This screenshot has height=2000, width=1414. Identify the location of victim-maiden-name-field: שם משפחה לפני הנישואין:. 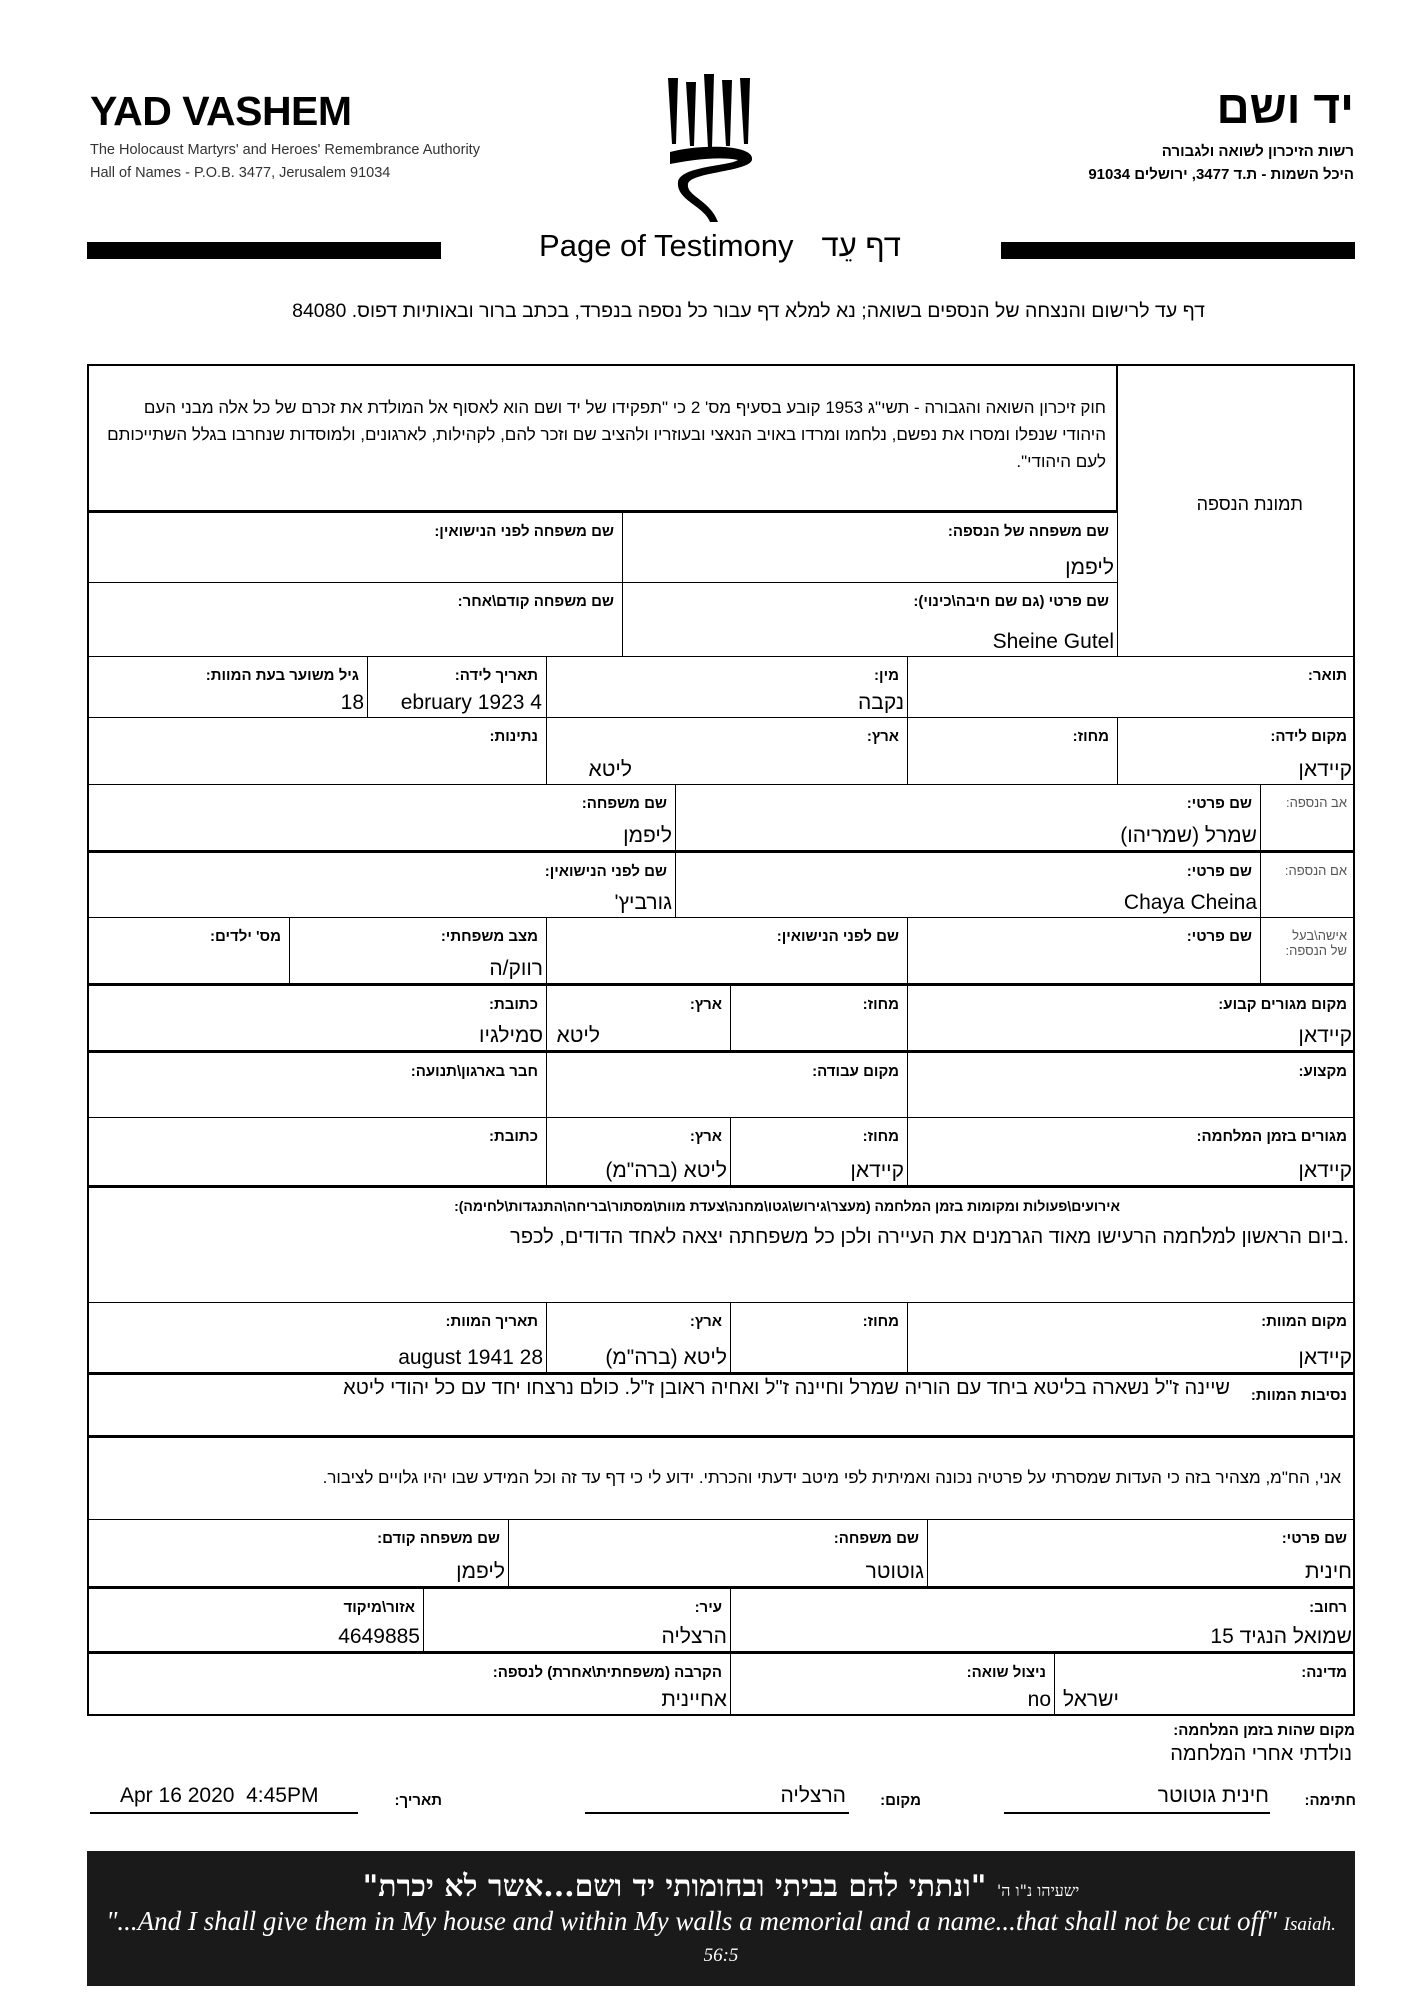
(354, 546).